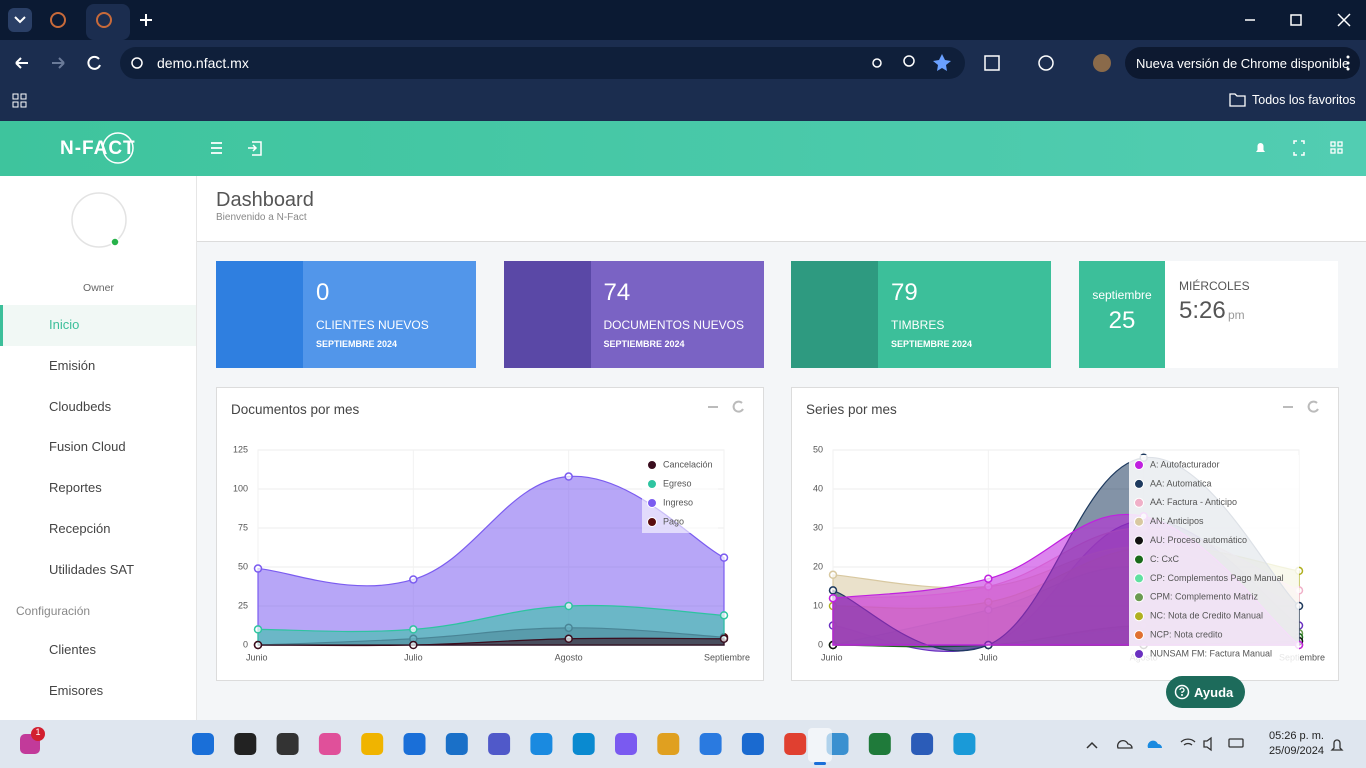 This screenshot has width=1366, height=768. Describe the element at coordinates (820, 763) in the screenshot. I see `taskbar-indicator` at that location.